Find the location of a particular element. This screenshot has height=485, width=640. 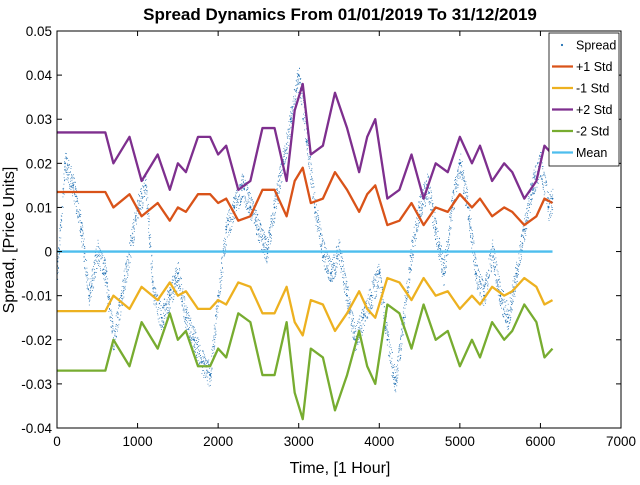

y-tick-label: 0.02 is located at coordinates (39, 163).